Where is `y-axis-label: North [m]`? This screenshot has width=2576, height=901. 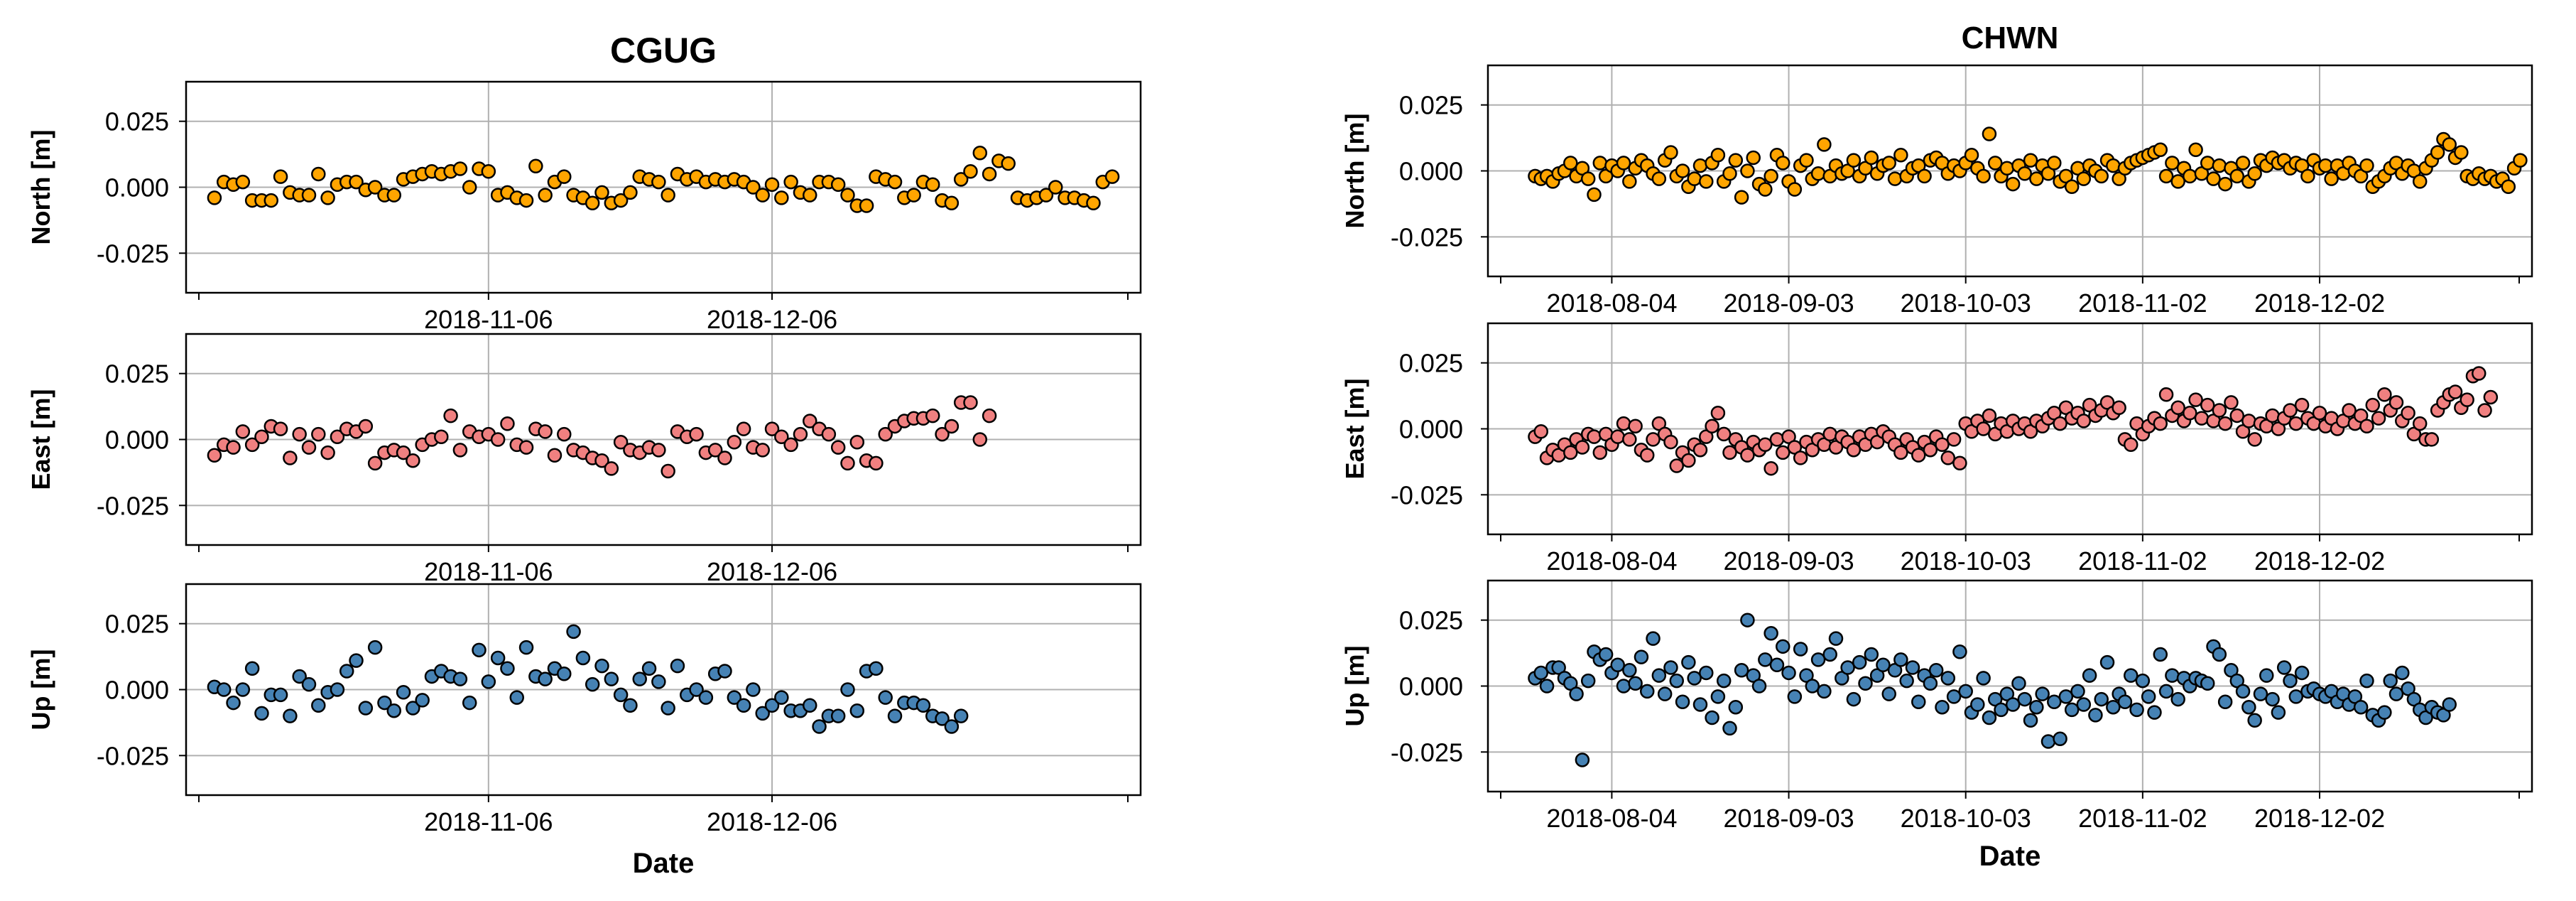 y-axis-label: North [m] is located at coordinates (1355, 171).